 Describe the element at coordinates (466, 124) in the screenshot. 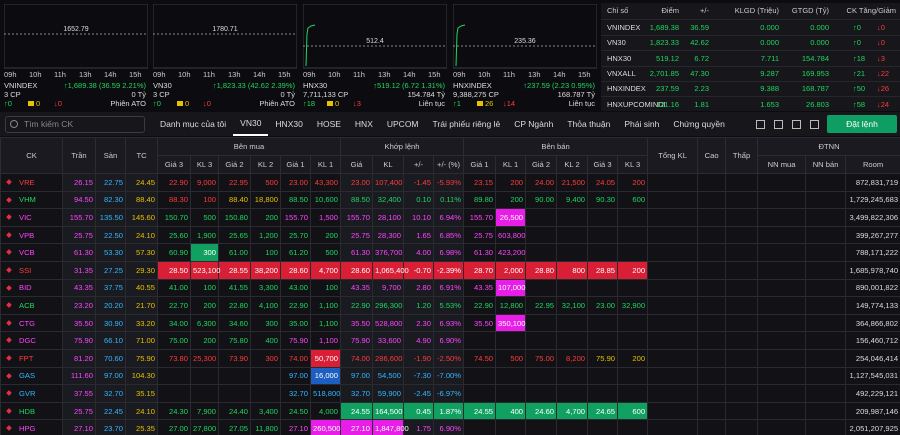

I see `tab: Trái phiếu riêng lẻ` at that location.